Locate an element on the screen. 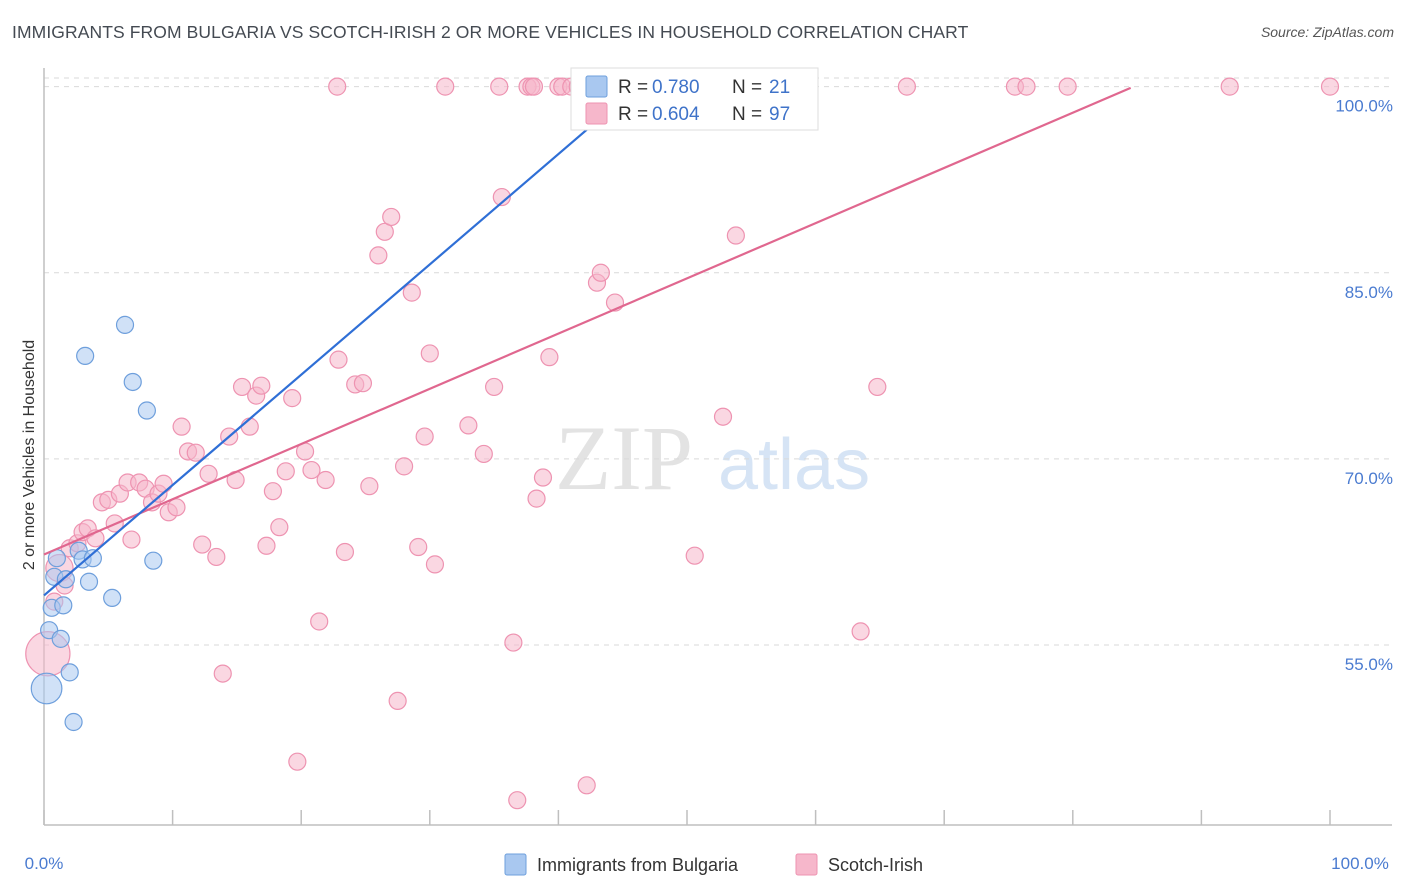  bottom-legend-label-scotch-irish: Scotch-Irish is located at coordinates (875, 865).